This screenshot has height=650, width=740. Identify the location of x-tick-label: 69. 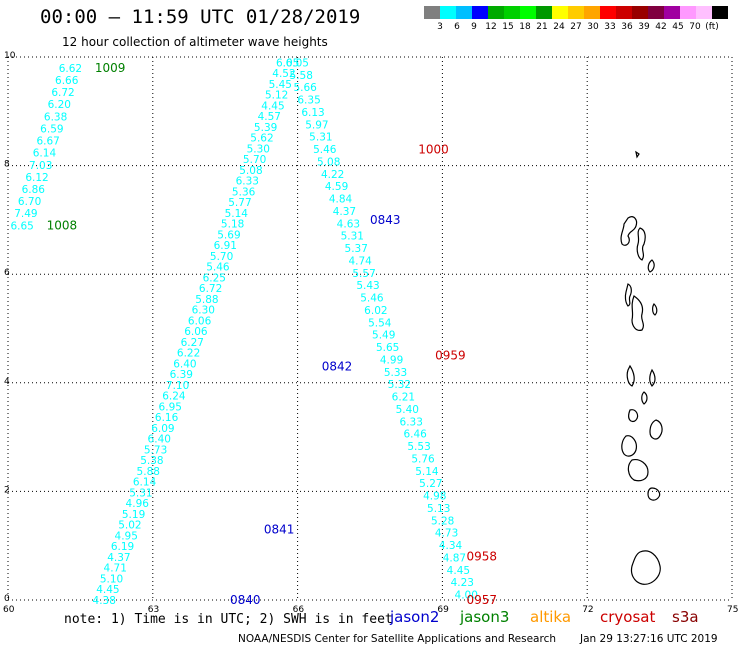
(443, 610).